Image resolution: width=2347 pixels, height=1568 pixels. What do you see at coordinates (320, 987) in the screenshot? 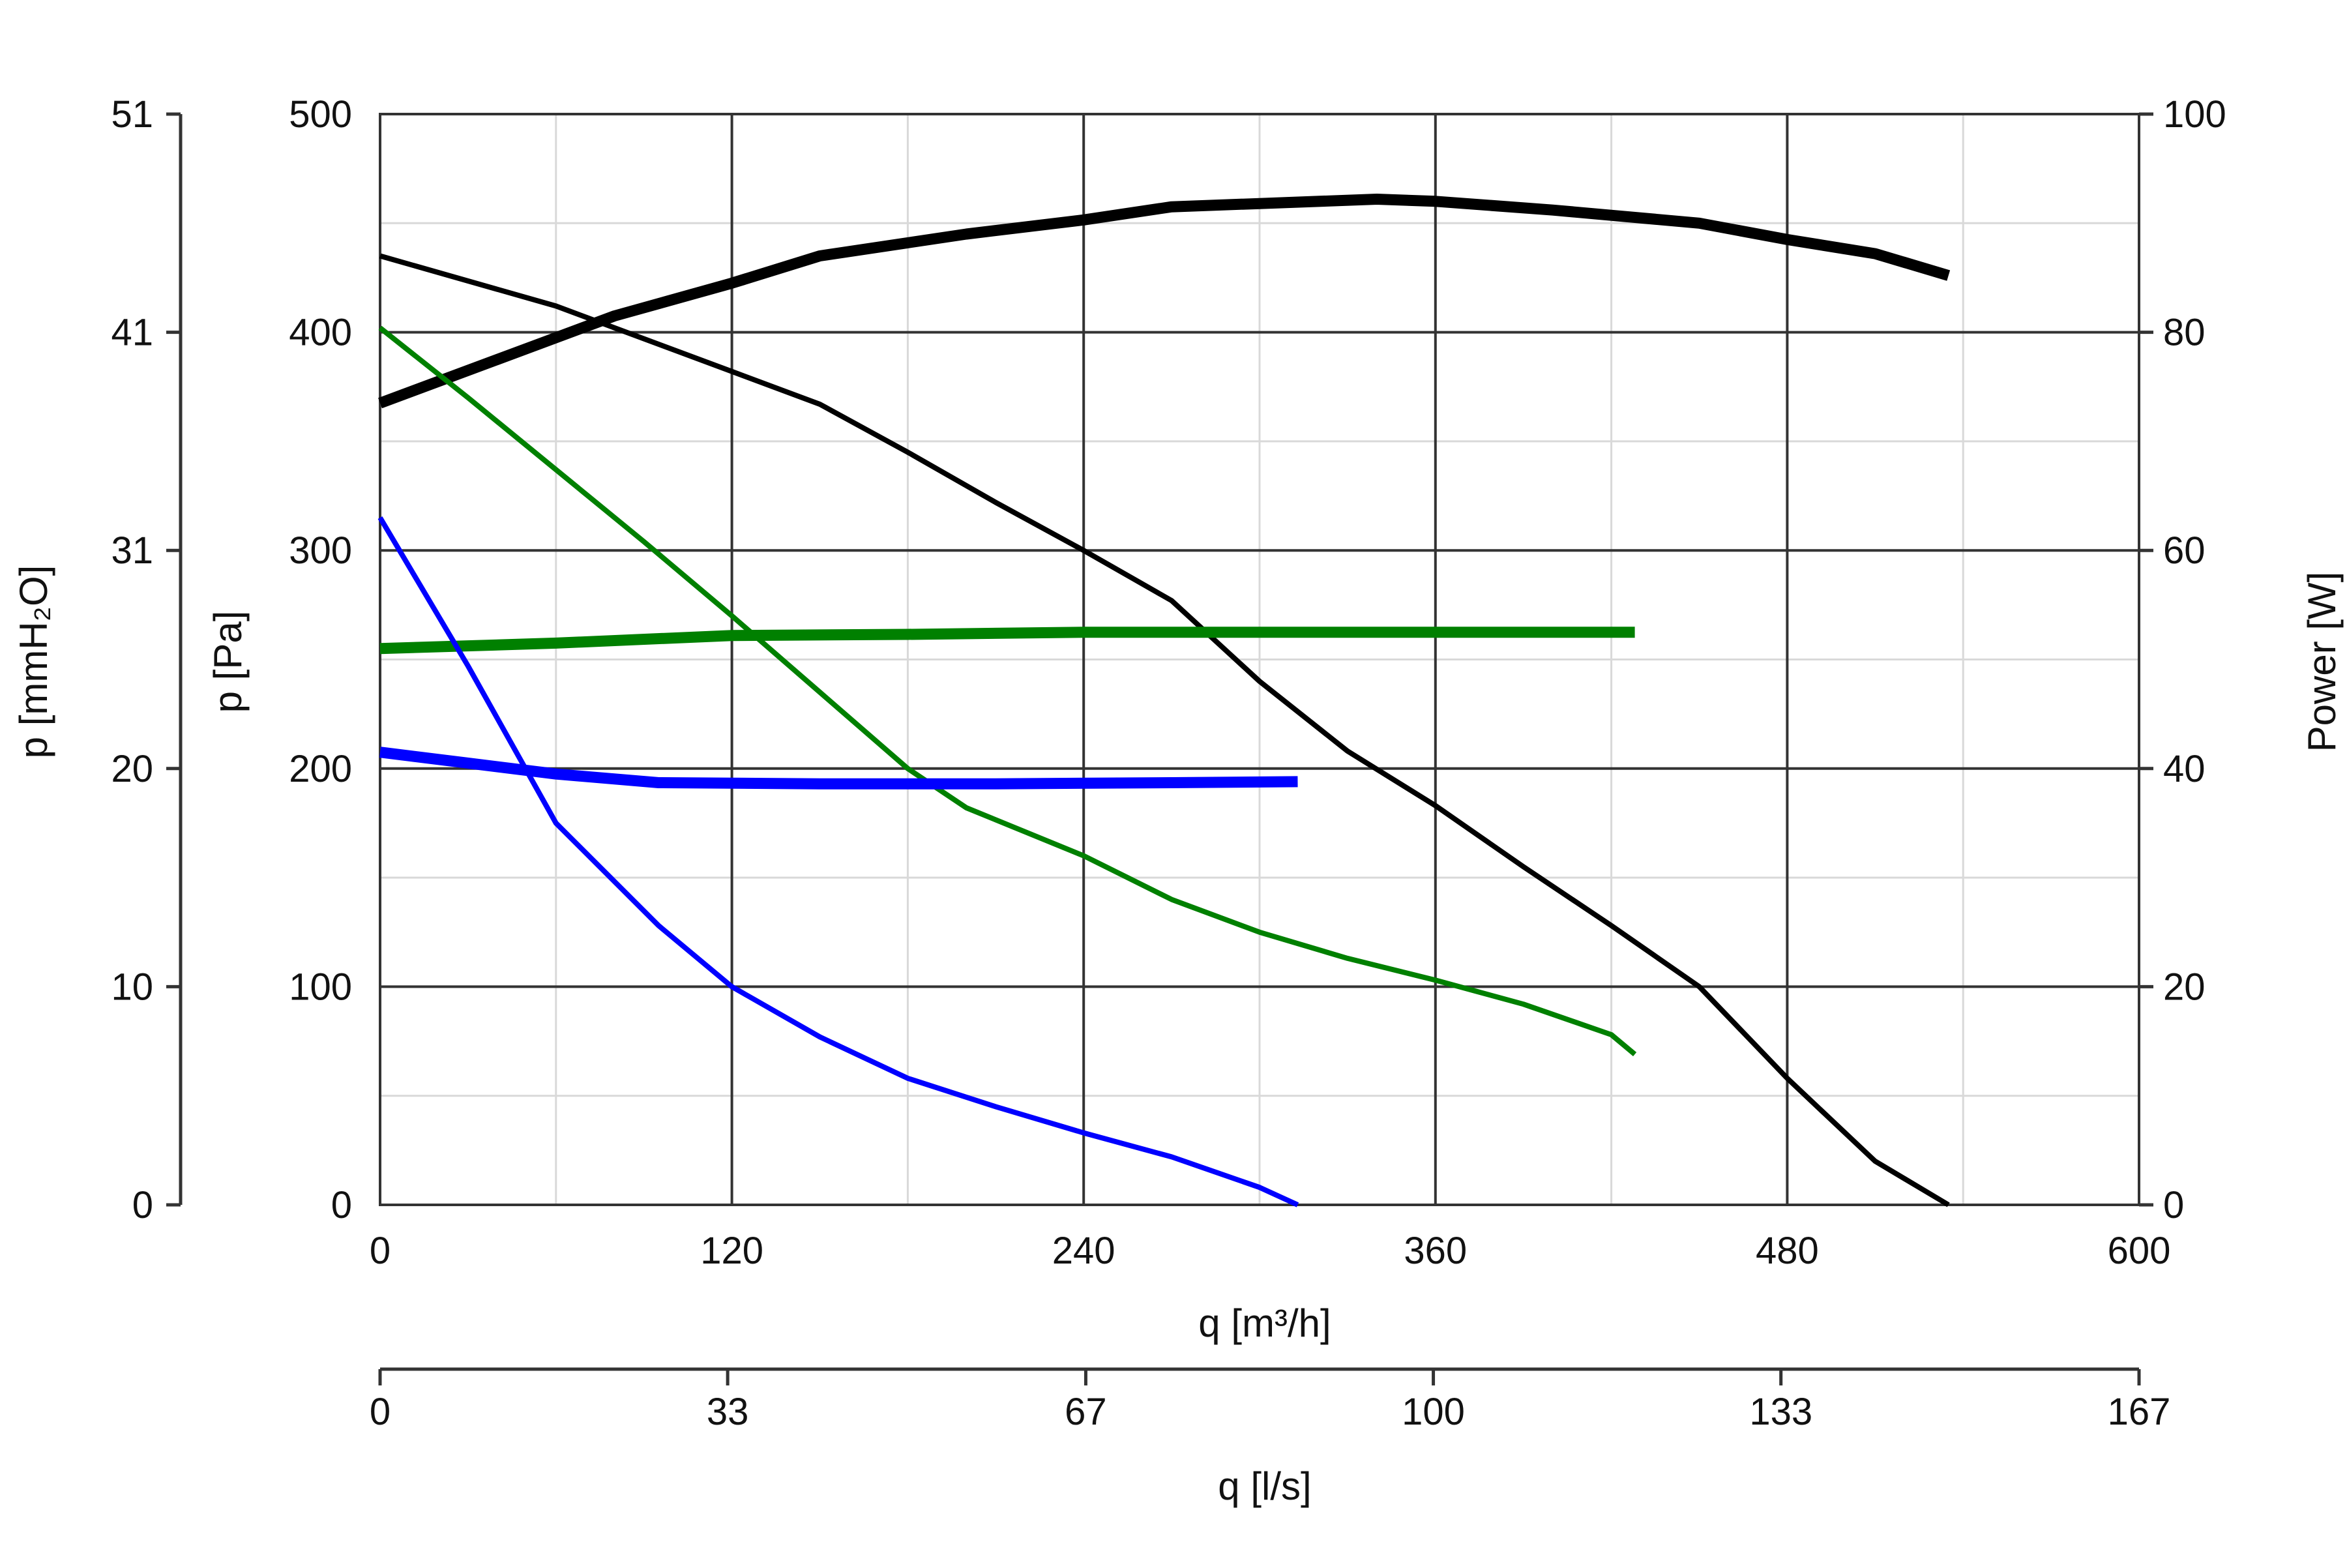
I see `y-tick-label: 100` at bounding box center [320, 987].